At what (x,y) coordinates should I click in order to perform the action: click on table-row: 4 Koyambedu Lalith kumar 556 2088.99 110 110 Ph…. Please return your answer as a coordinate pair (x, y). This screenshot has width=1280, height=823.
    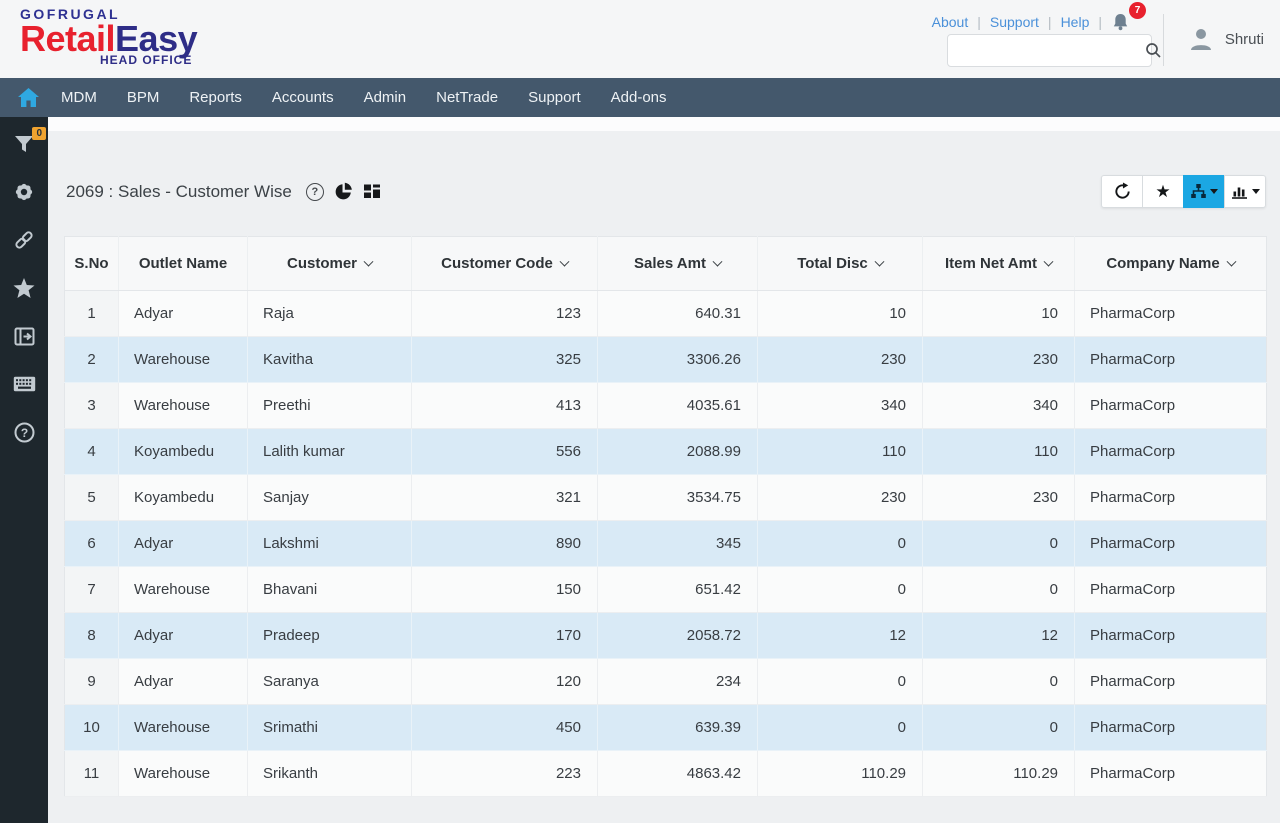
    Looking at the image, I should click on (665, 451).